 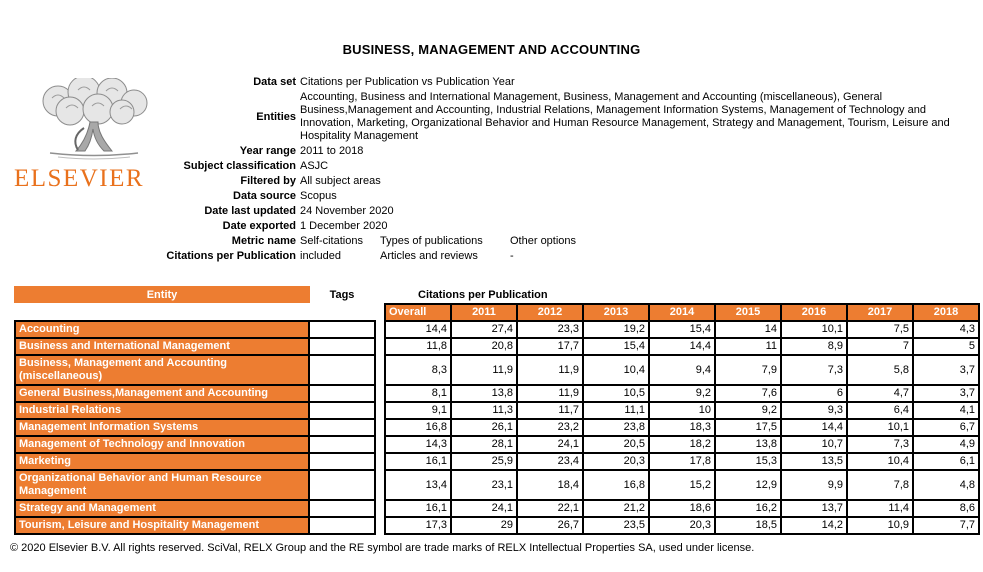 I want to click on value-cell: 7,3, so click(x=814, y=370).